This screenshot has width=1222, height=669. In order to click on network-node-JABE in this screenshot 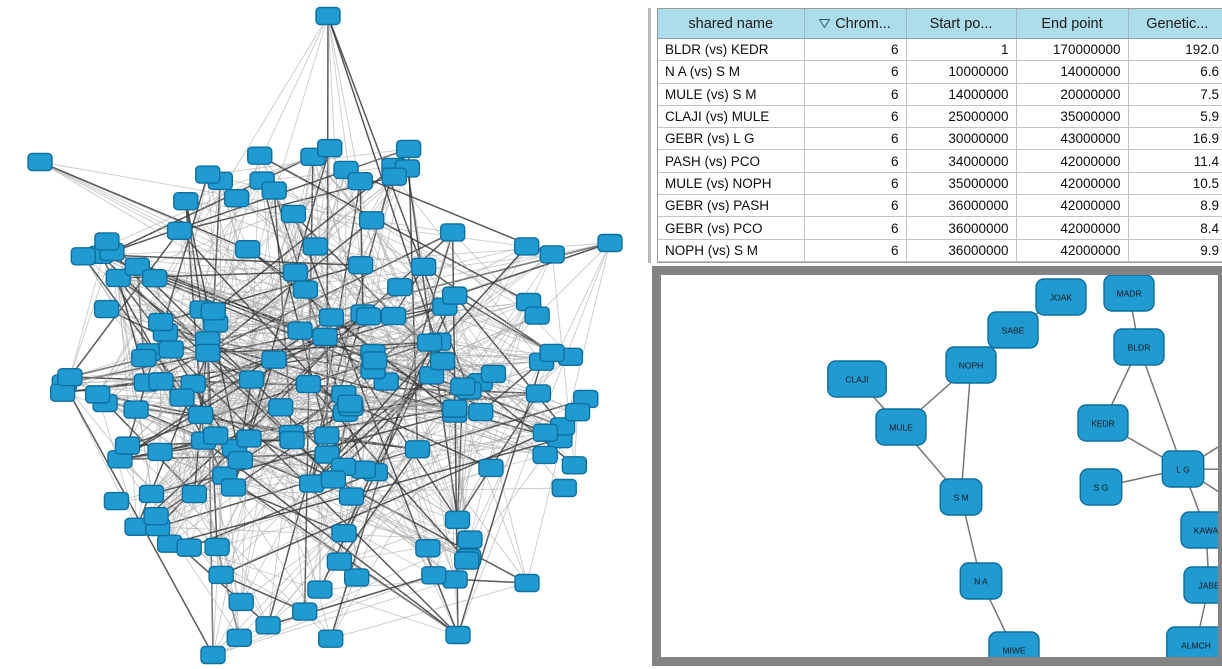, I will do `click(1202, 585)`.